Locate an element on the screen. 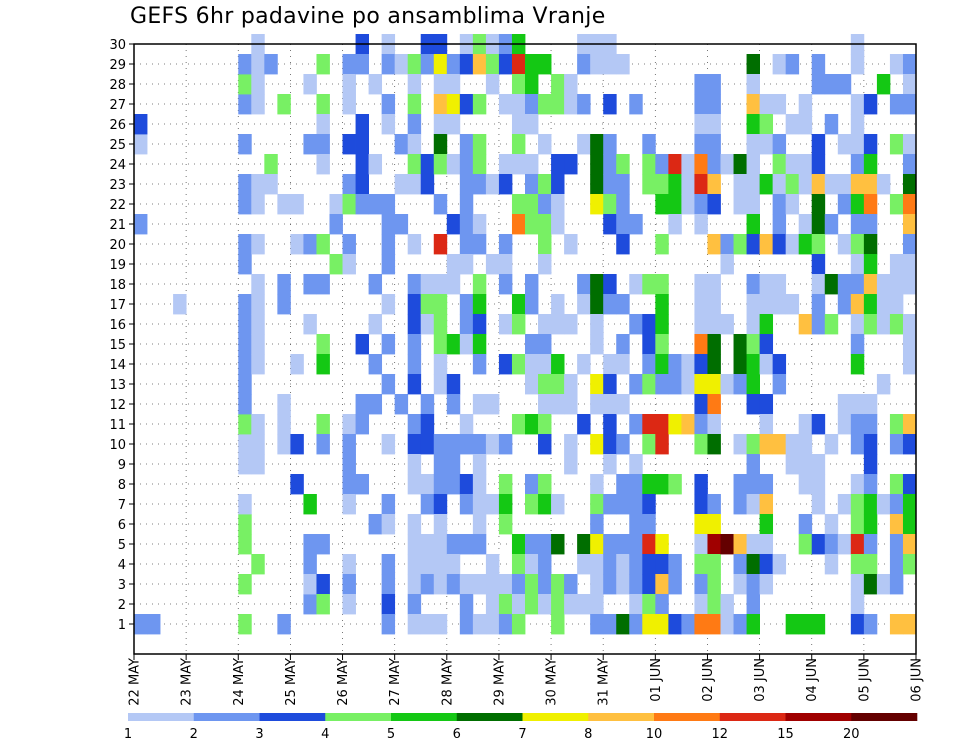 This screenshot has height=742, width=960. y-tick-label: 30 is located at coordinates (117, 45).